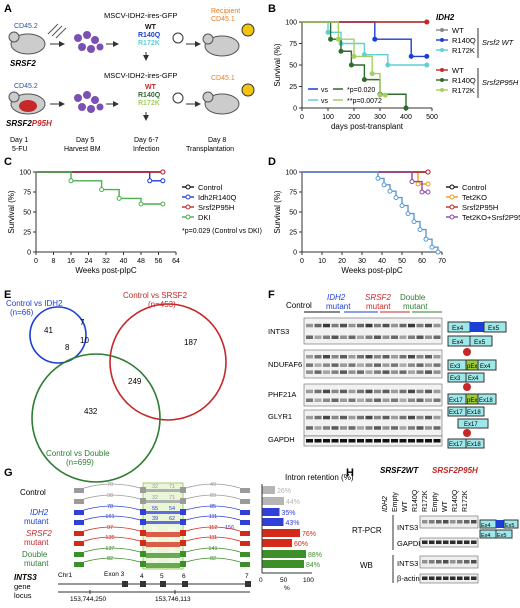 The image size is (520, 608). What do you see at coordinates (408, 578) in the screenshot?
I see `h-band-actin: β-actin` at bounding box center [408, 578].